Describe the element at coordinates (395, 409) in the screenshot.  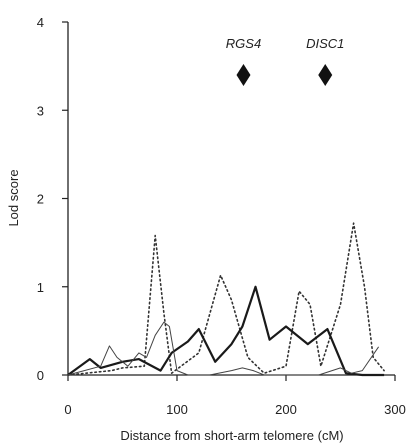
I see `x-tick-label-3: 300` at that location.